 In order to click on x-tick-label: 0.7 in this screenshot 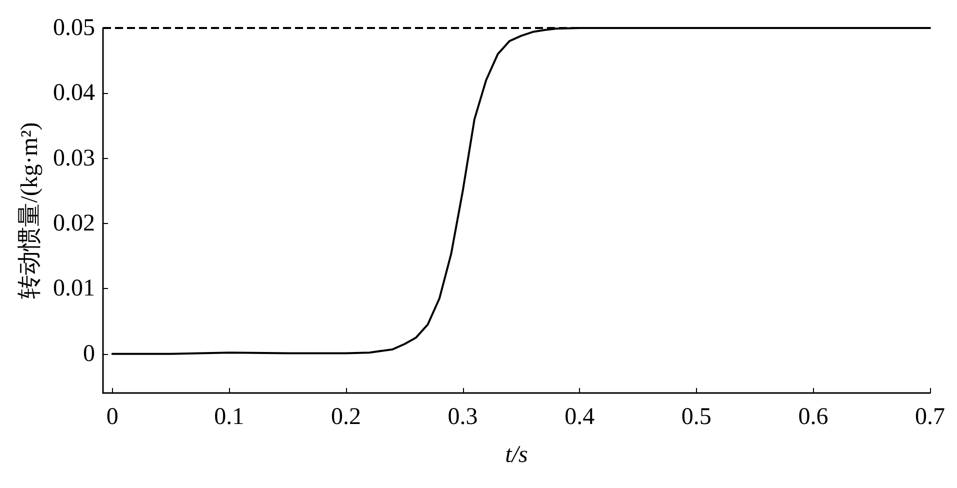, I will do `click(930, 417)`.